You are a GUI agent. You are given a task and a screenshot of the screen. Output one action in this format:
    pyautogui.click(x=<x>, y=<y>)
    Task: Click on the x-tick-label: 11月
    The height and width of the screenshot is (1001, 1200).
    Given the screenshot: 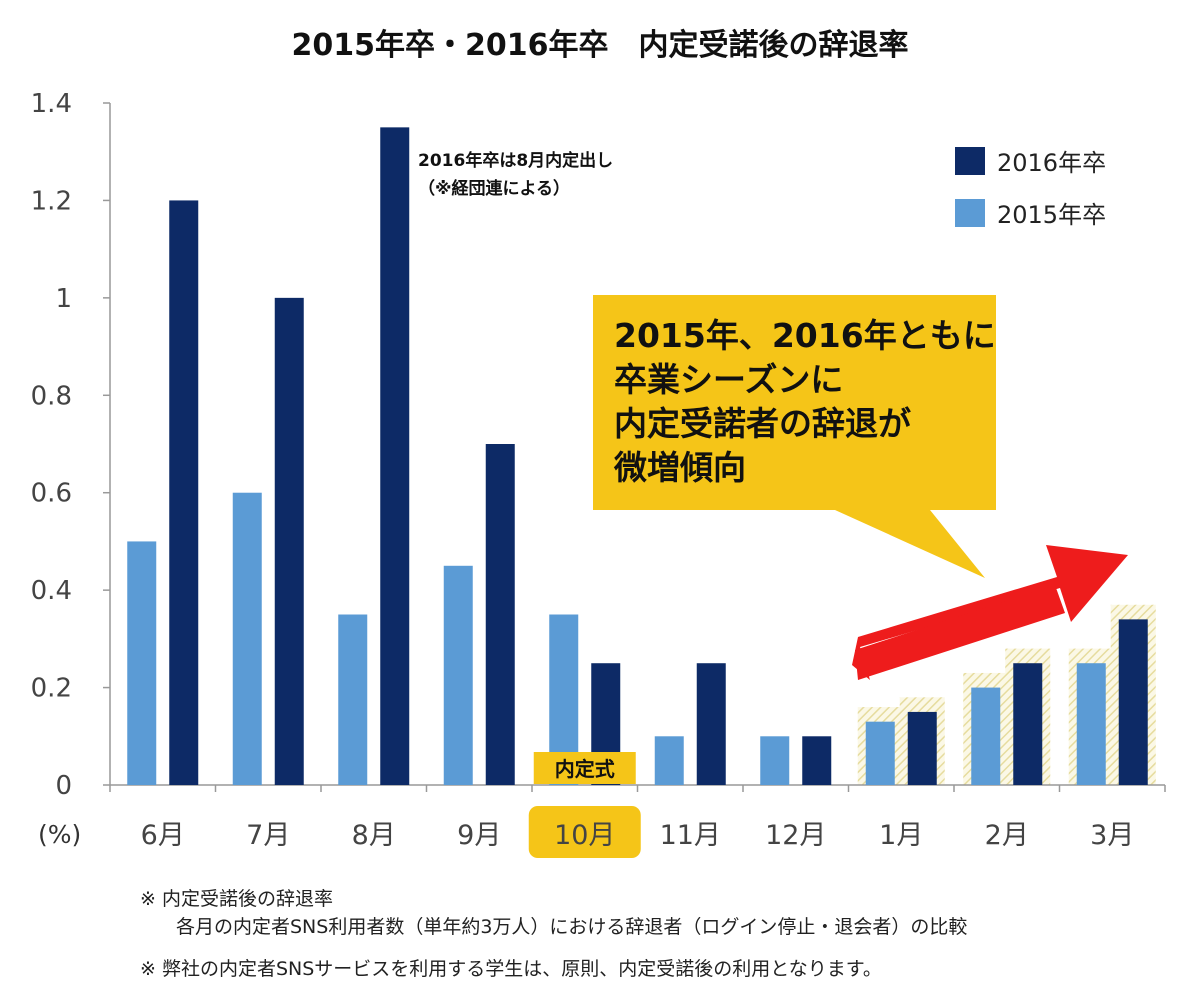 What is the action you would take?
    pyautogui.click(x=690, y=835)
    